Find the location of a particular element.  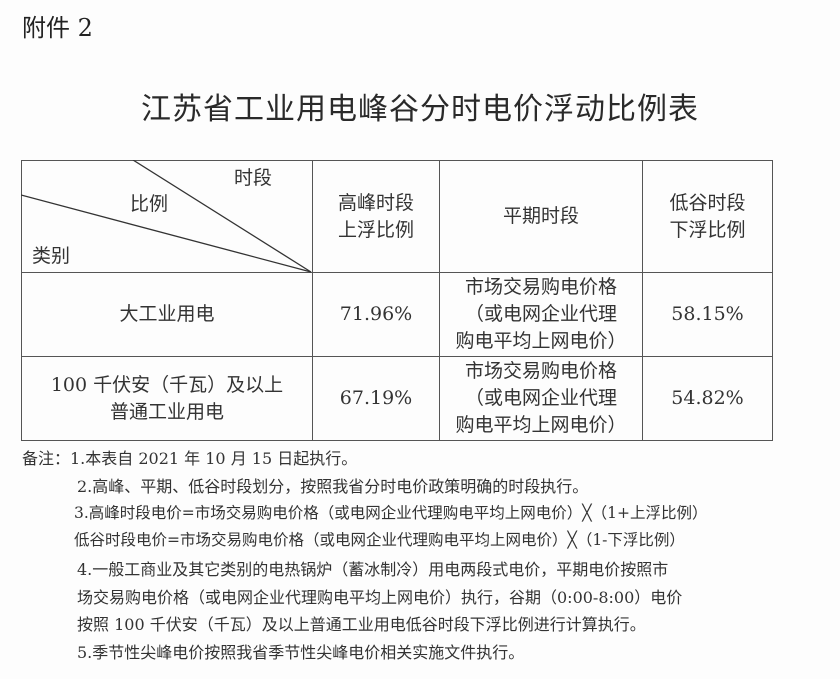

header-valley: 低谷时段 下浮比例 is located at coordinates (707, 216).